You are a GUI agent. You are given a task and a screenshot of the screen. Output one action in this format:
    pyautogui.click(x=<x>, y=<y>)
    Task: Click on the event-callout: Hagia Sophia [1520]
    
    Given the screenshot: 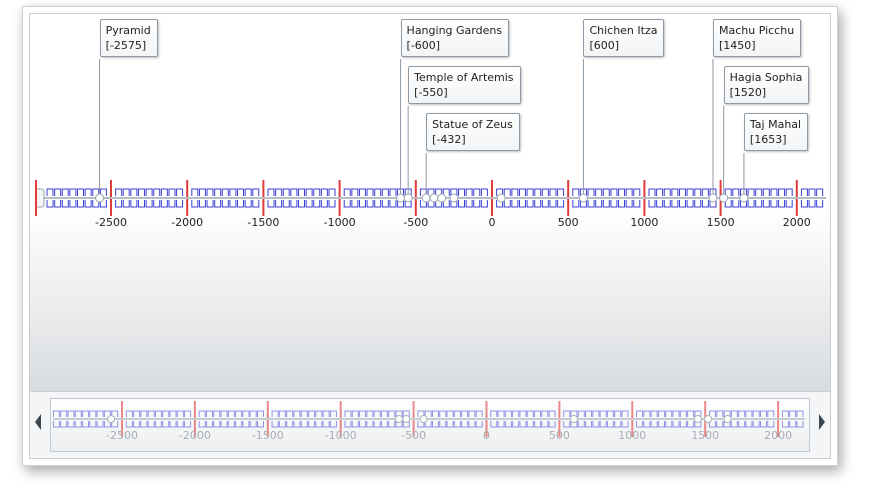 What is the action you would take?
    pyautogui.click(x=766, y=85)
    